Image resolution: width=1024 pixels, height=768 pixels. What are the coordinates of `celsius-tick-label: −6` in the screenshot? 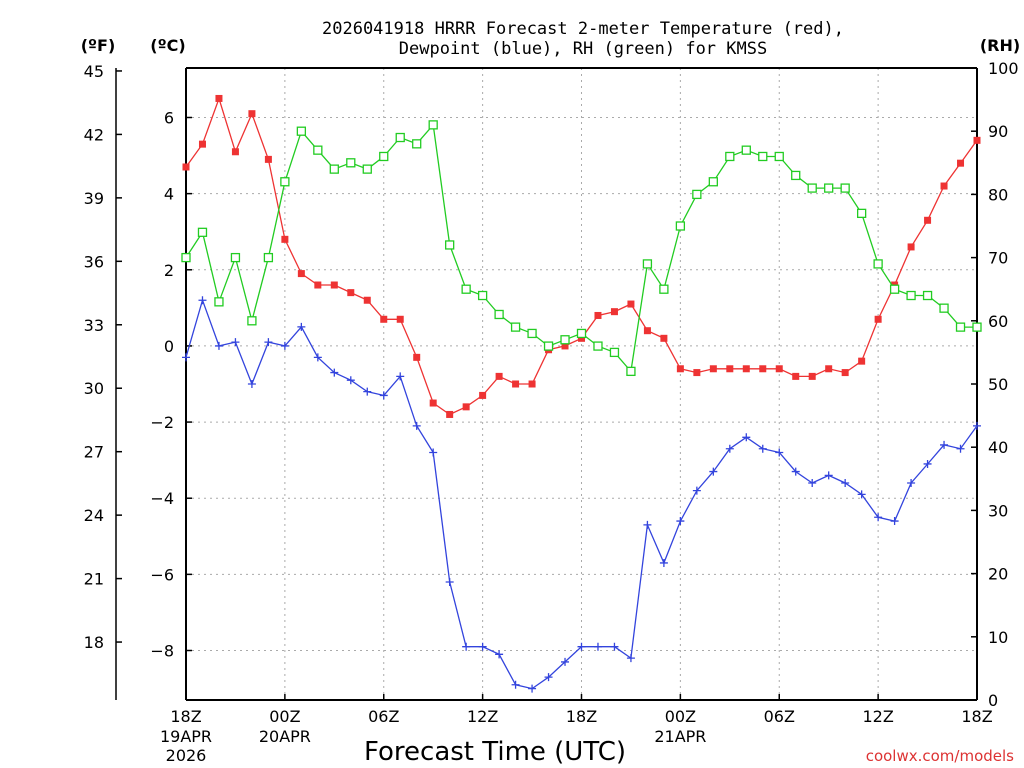 It's located at (162, 574).